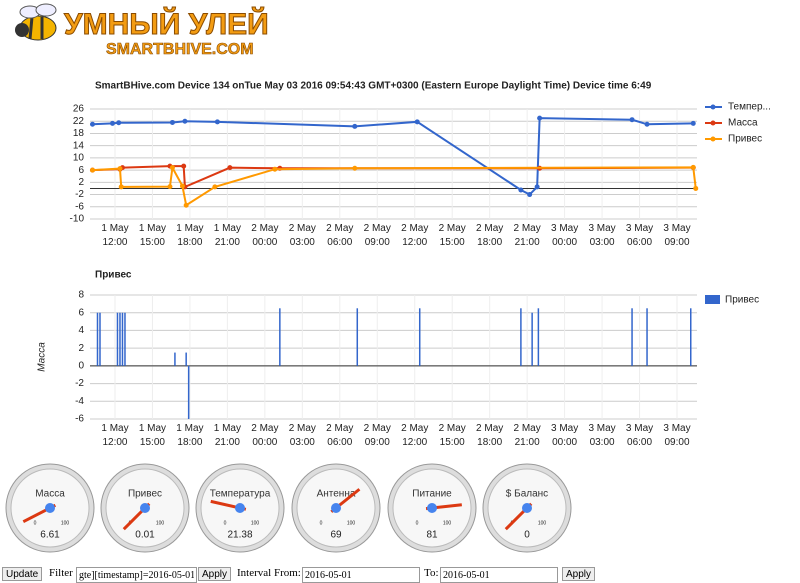 The width and height of the screenshot is (800, 583). Describe the element at coordinates (269, 573) in the screenshot. I see `from-label: Interval From:` at that location.